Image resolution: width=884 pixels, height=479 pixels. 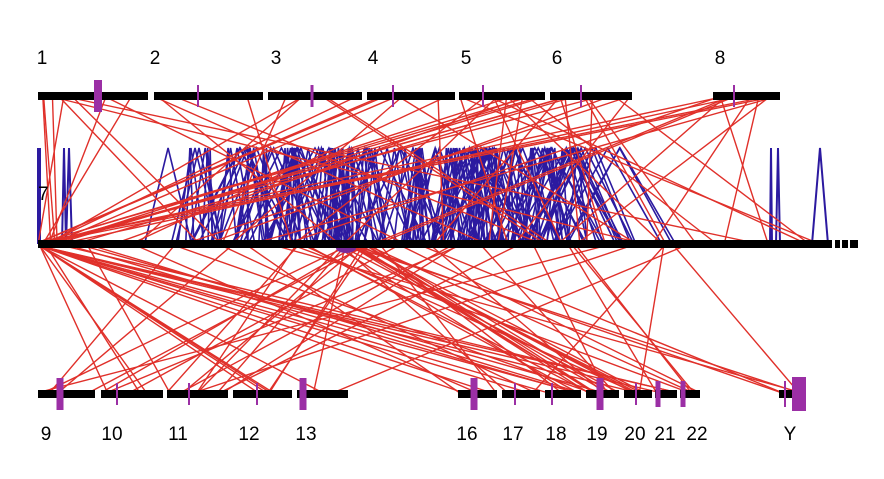 What do you see at coordinates (664, 434) in the screenshot?
I see `chromosome-label: 21` at bounding box center [664, 434].